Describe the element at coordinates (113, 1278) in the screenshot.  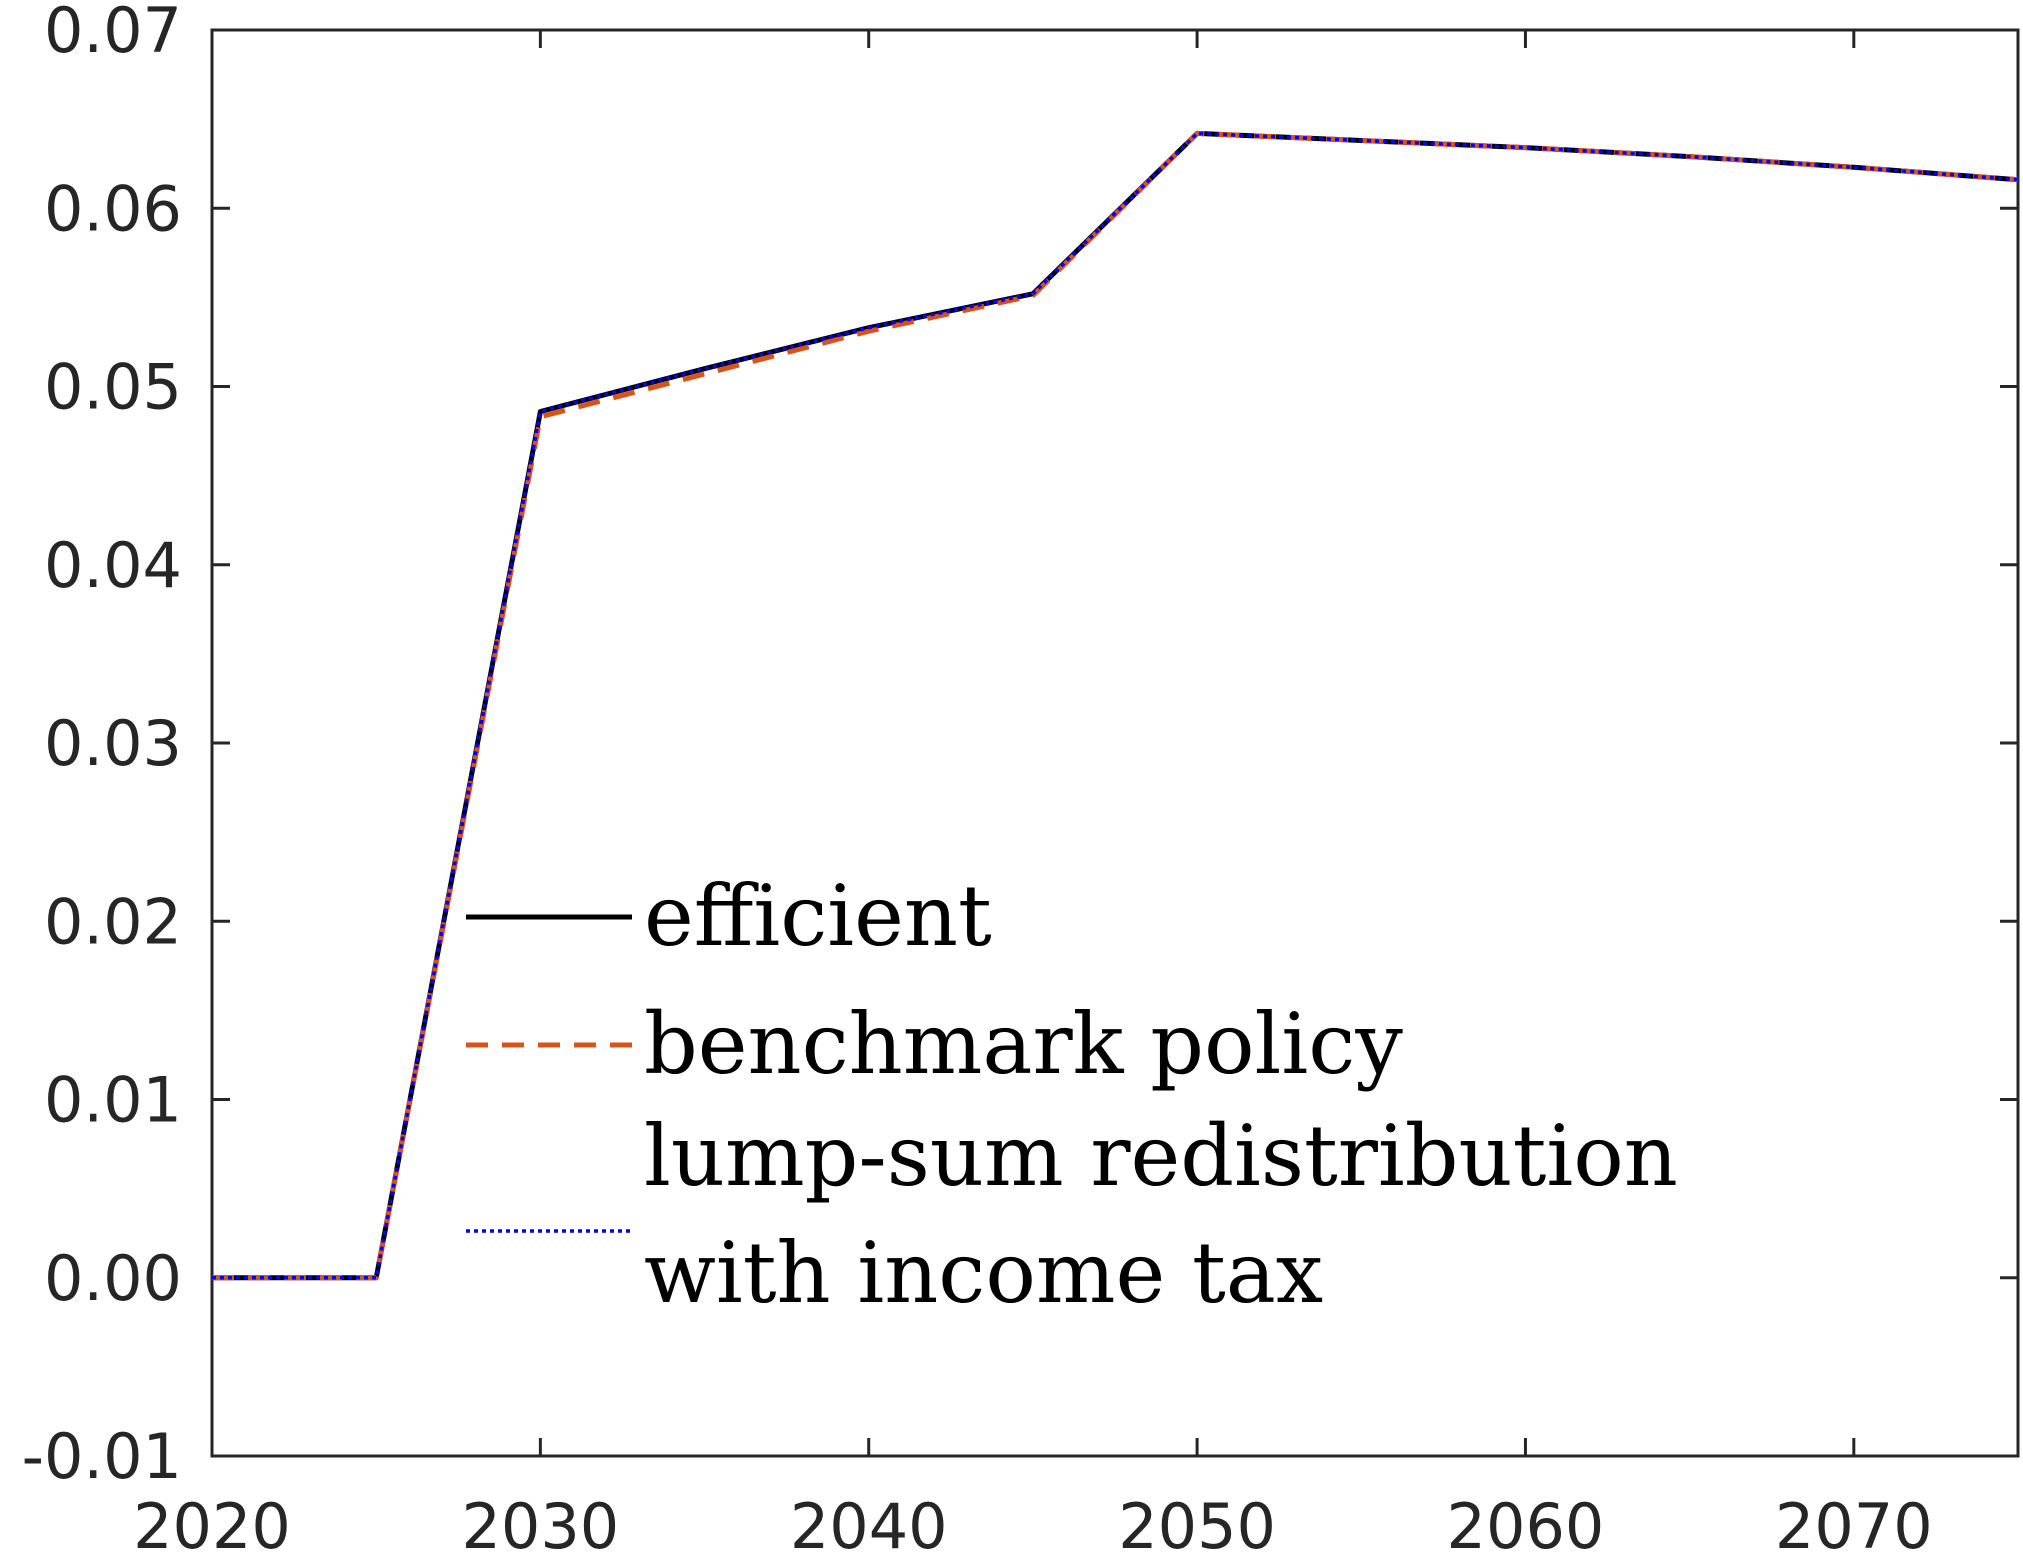
I see `y-tick-label: 0.00` at that location.